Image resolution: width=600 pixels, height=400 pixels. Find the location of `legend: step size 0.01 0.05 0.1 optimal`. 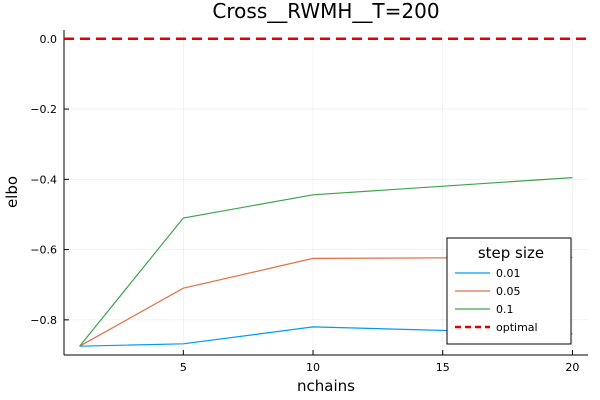

legend: step size 0.01 0.05 0.1 optimal is located at coordinates (509, 291).